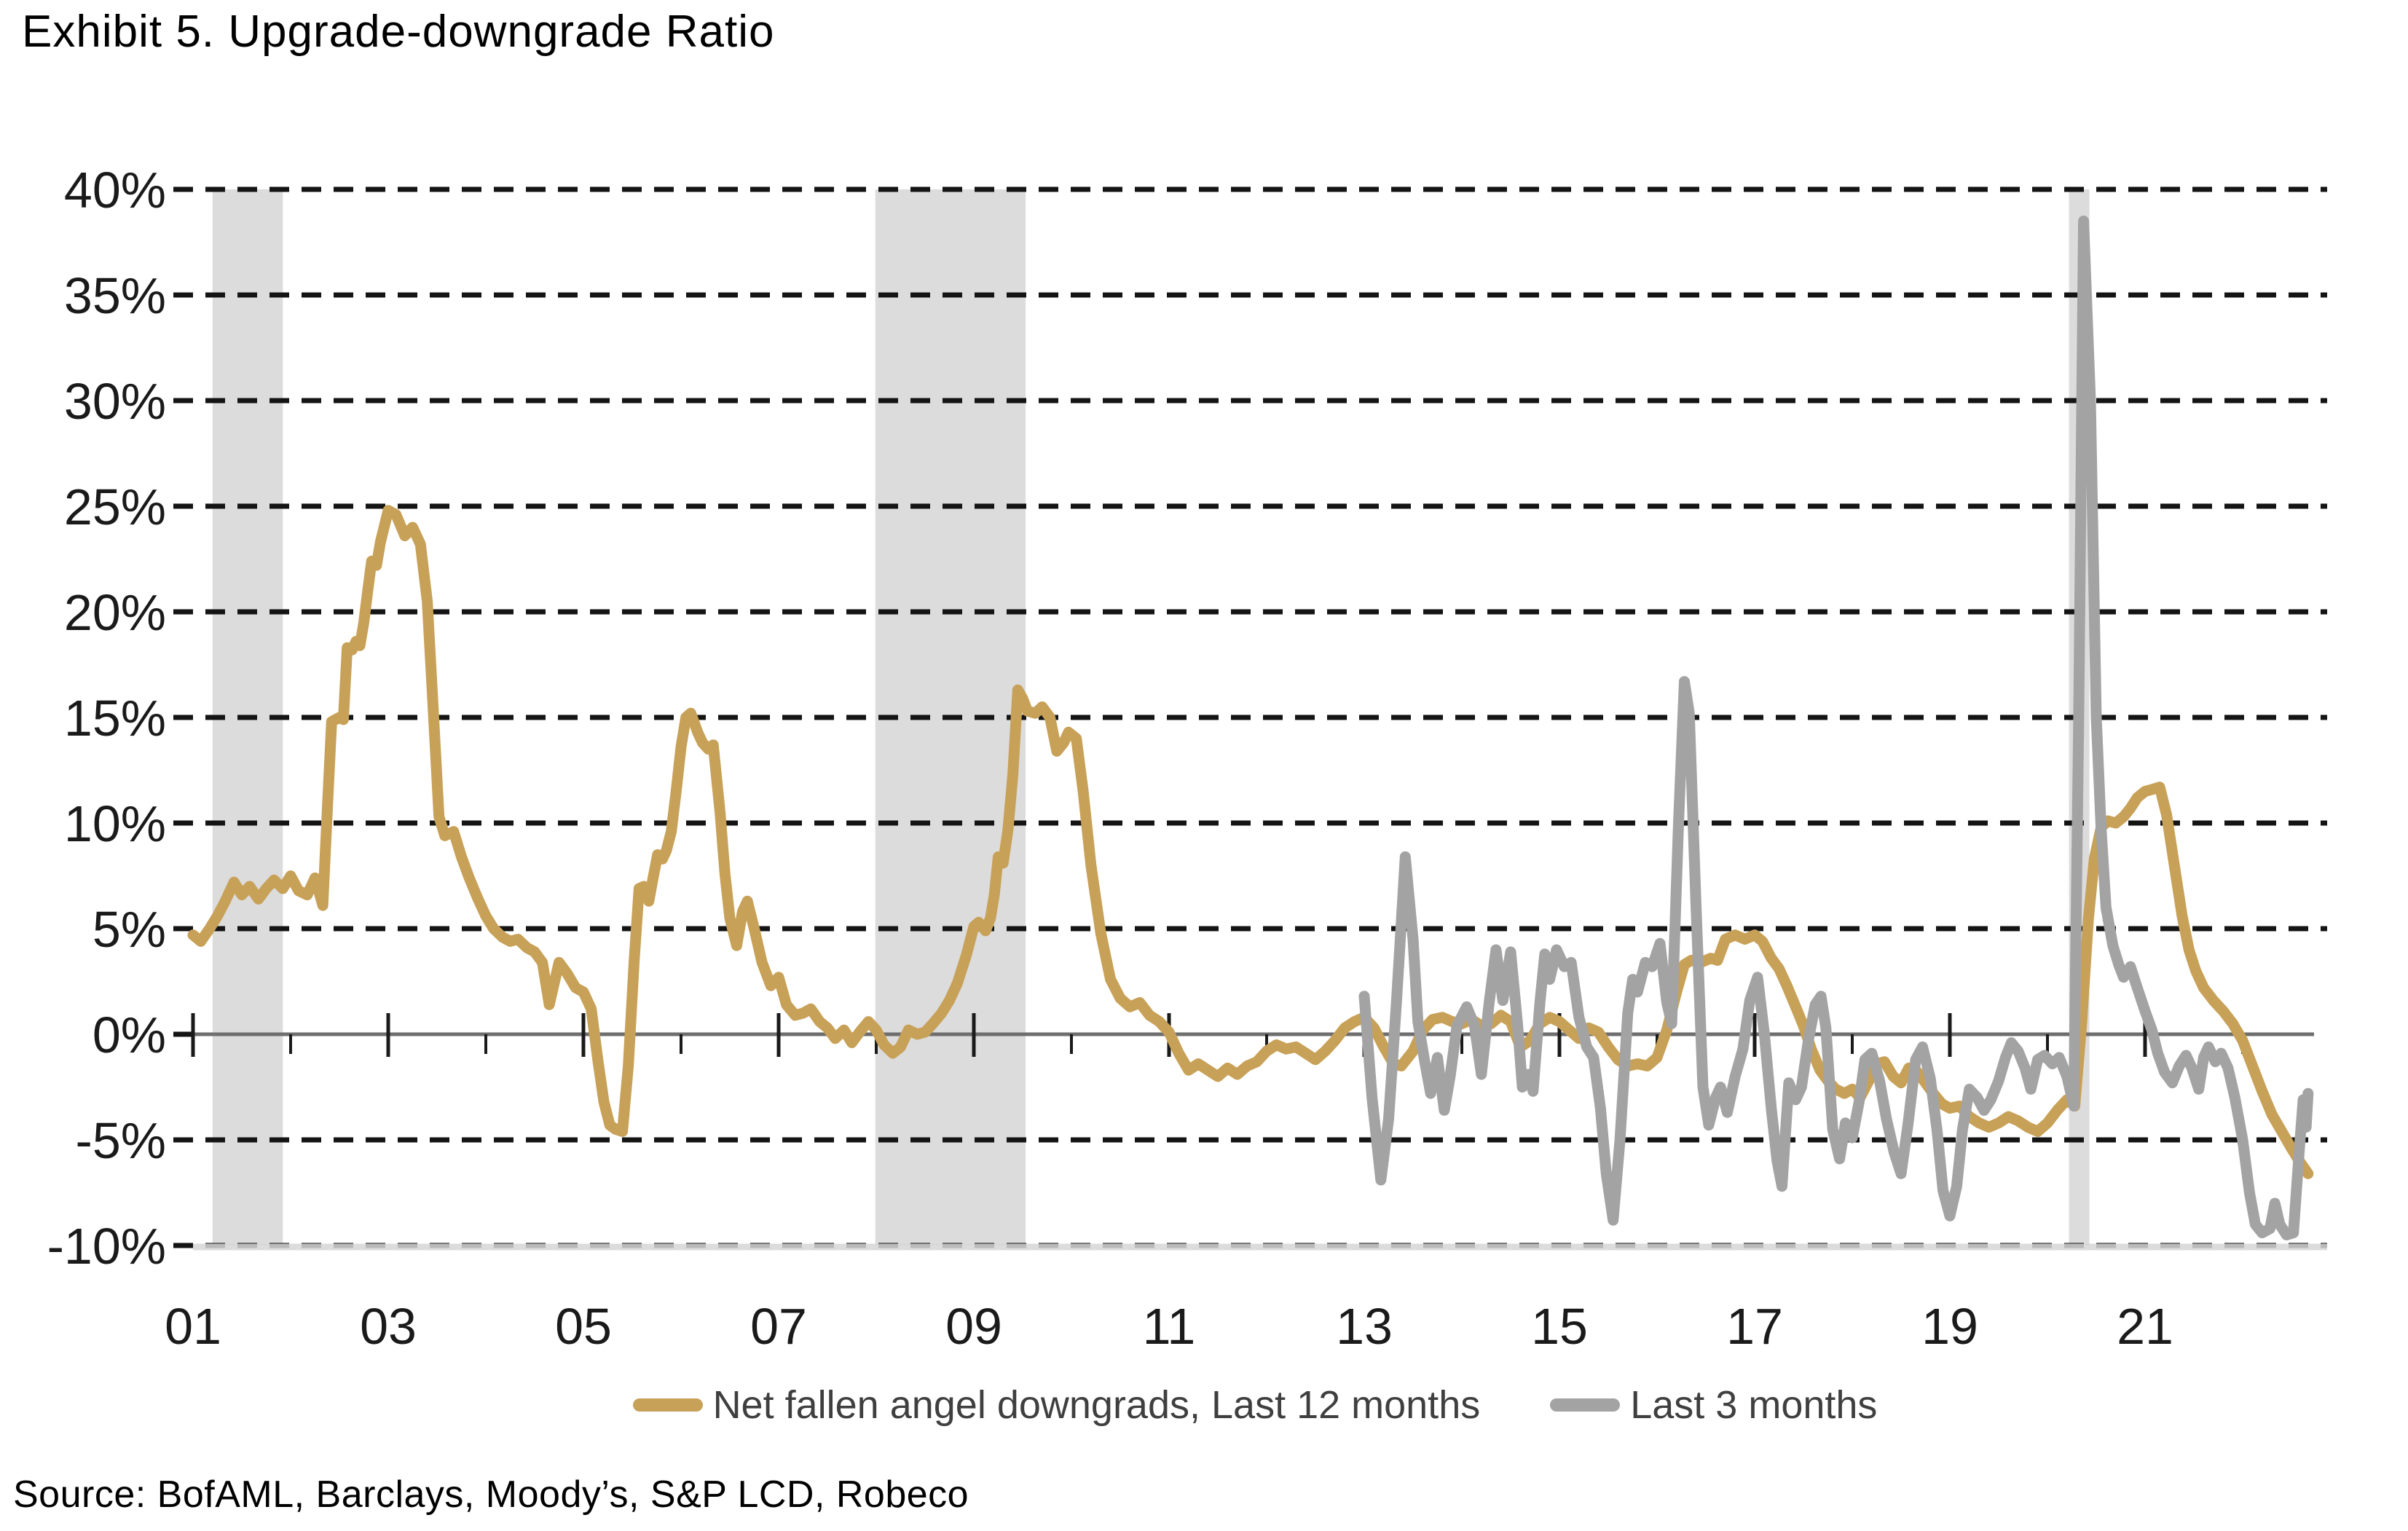 The image size is (2408, 1531). What do you see at coordinates (115, 612) in the screenshot?
I see `y-axis-label: 20%` at bounding box center [115, 612].